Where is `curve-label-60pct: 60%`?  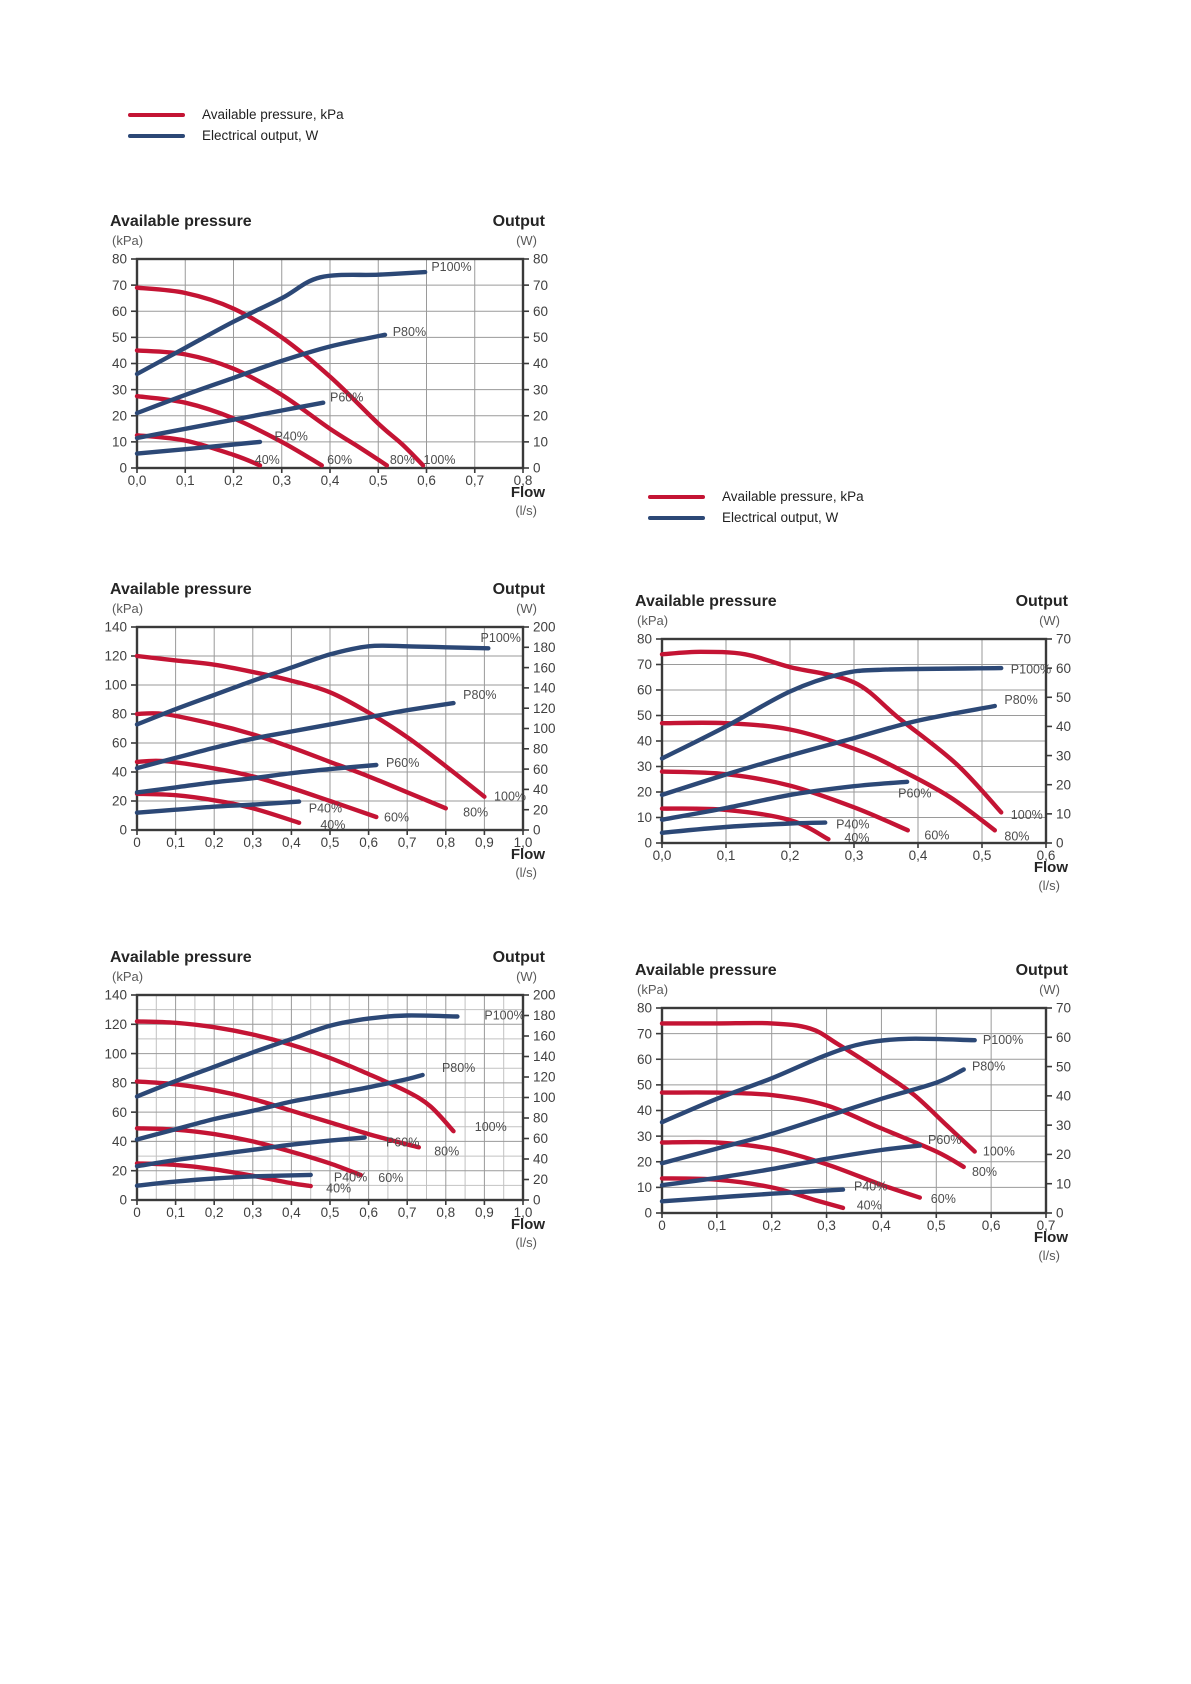 curve-label-60pct: 60% is located at coordinates (936, 835).